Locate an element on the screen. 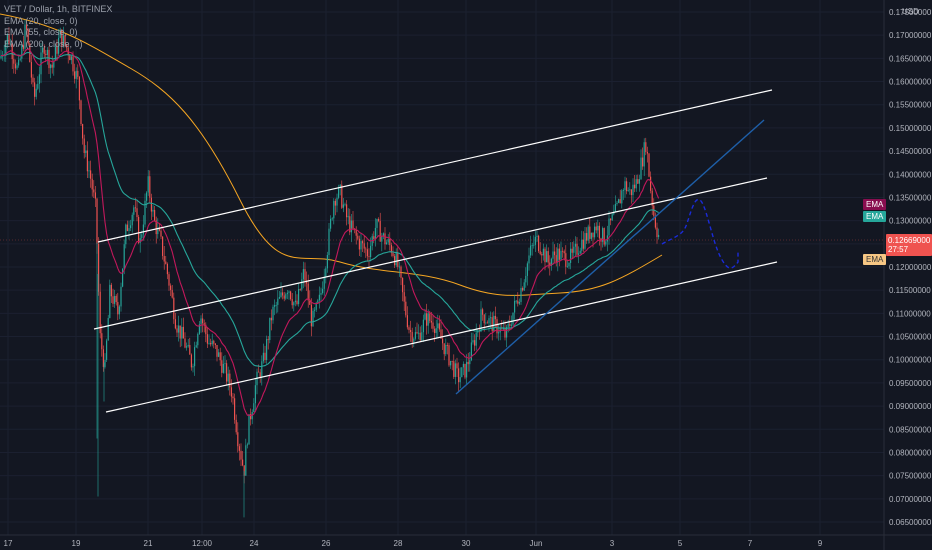  ema-20-label: EMA (20, close, 0) is located at coordinates (41, 20).